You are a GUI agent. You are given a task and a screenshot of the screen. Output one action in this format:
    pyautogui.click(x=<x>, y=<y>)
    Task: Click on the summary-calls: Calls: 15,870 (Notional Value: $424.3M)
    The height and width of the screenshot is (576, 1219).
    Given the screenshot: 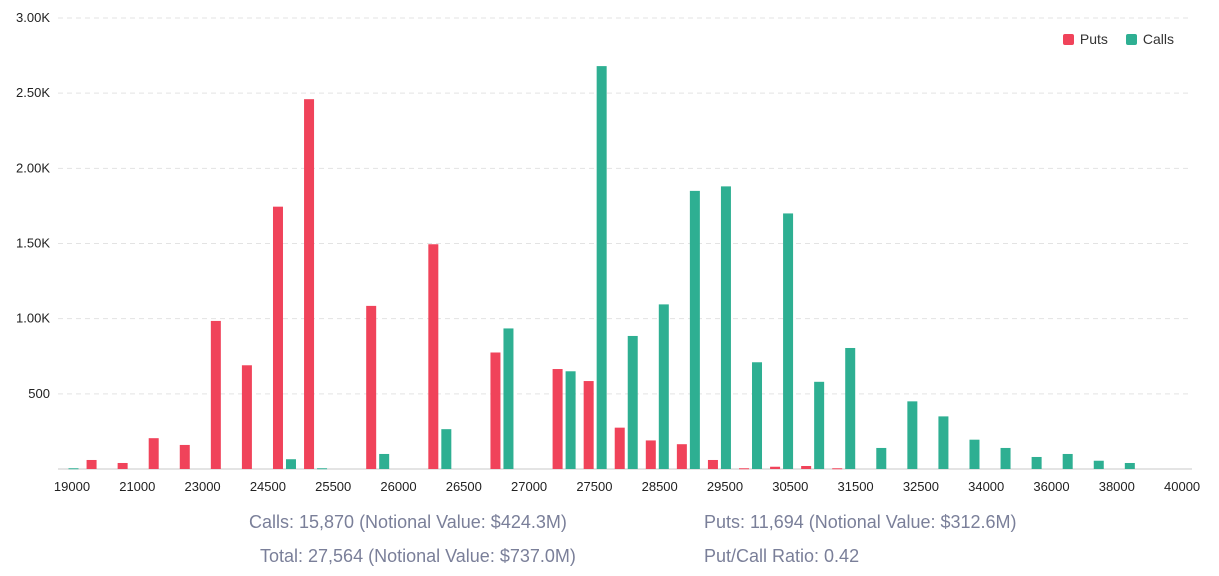 What is the action you would take?
    pyautogui.click(x=408, y=522)
    